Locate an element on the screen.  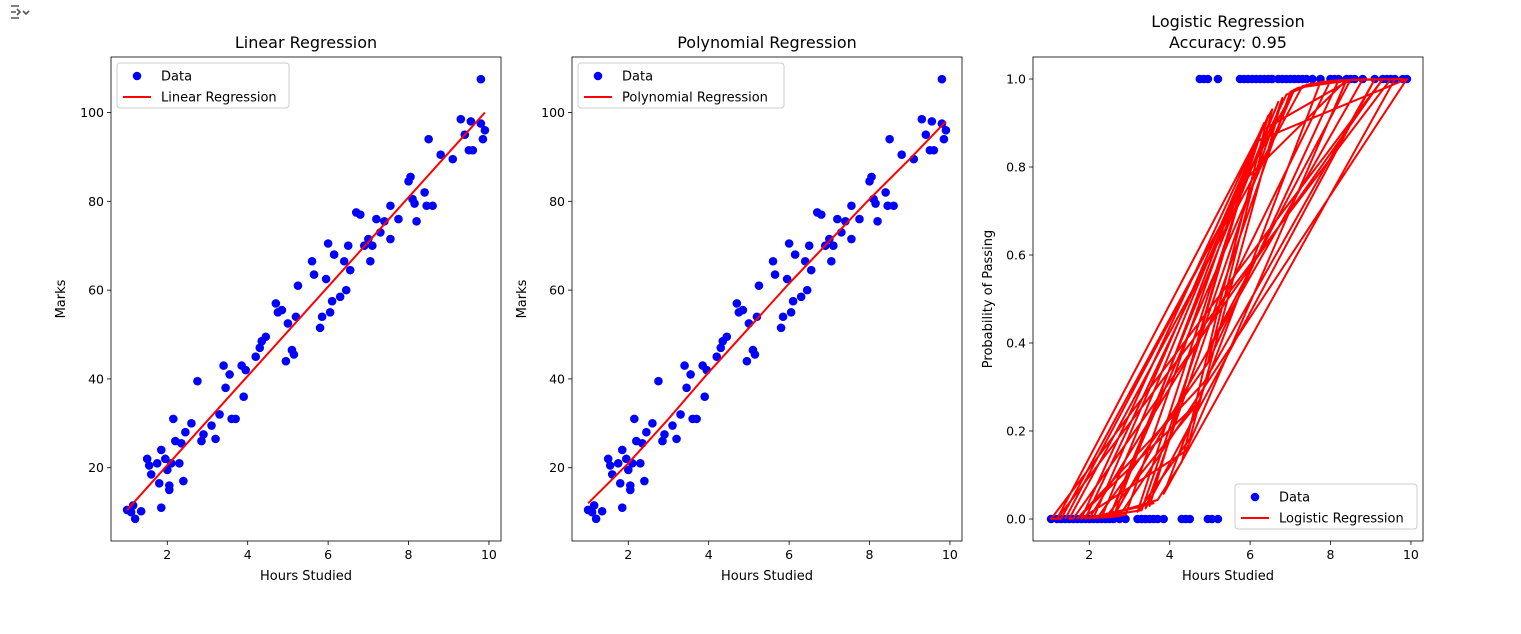
y-tick-label: 0.6 is located at coordinates (1016, 255).